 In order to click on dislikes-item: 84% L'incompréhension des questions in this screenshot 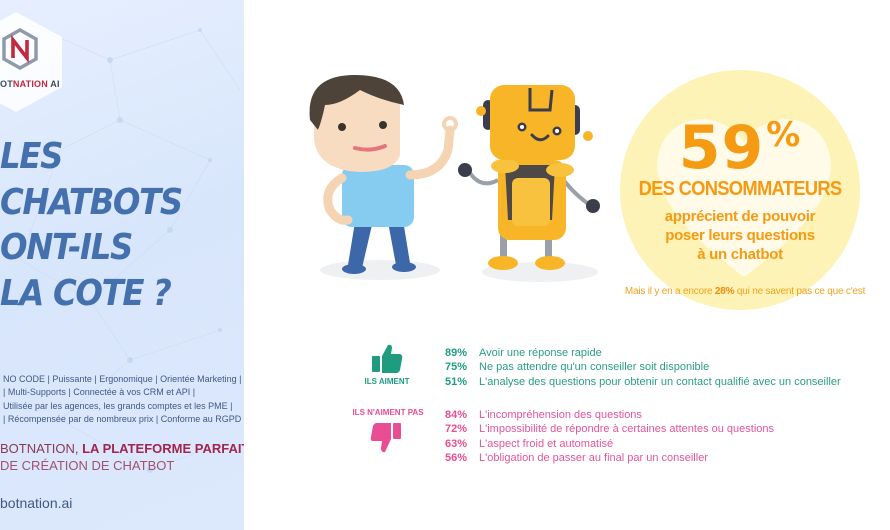, I will do `click(609, 415)`.